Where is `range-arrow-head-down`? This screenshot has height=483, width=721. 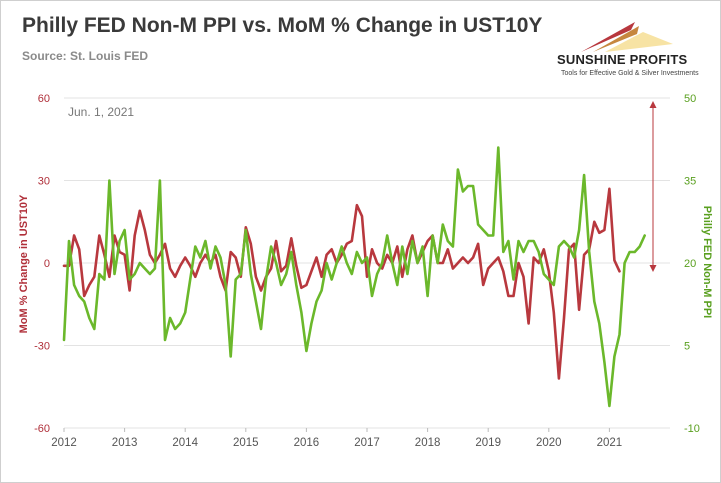 range-arrow-head-down is located at coordinates (653, 268).